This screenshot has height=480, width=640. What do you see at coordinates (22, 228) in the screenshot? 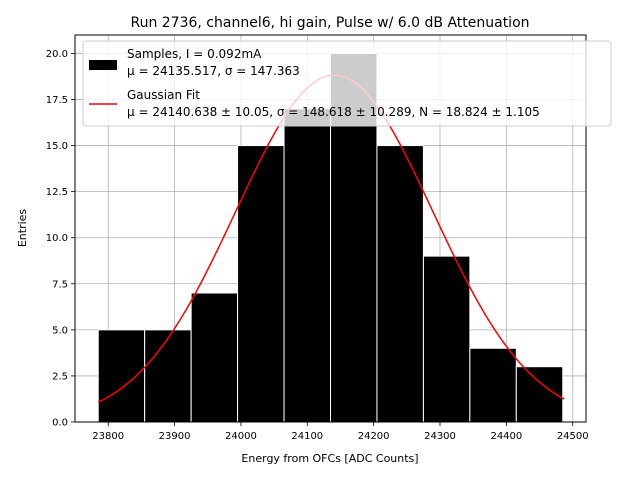
I see `y-axis-label: Entries` at bounding box center [22, 228].